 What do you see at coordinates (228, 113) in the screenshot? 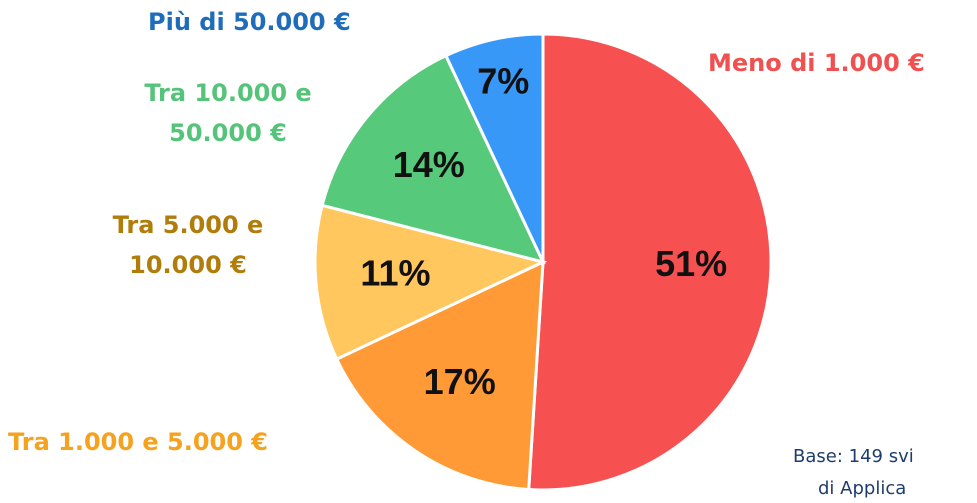
I see `category-label: Tra 10.000 e 50.000 €` at bounding box center [228, 113].